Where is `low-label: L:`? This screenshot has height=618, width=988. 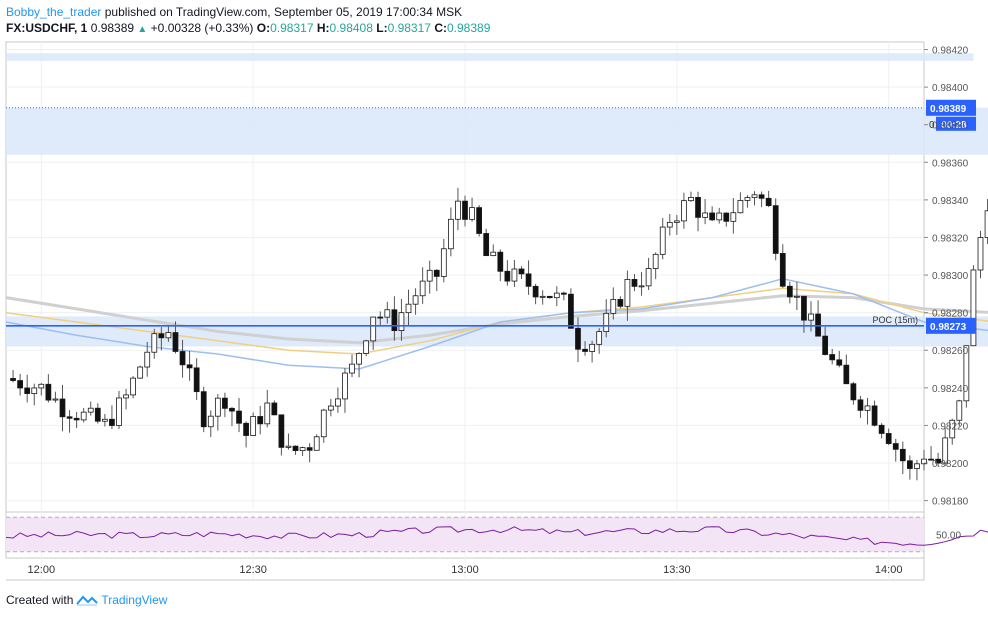 low-label: L: is located at coordinates (382, 28).